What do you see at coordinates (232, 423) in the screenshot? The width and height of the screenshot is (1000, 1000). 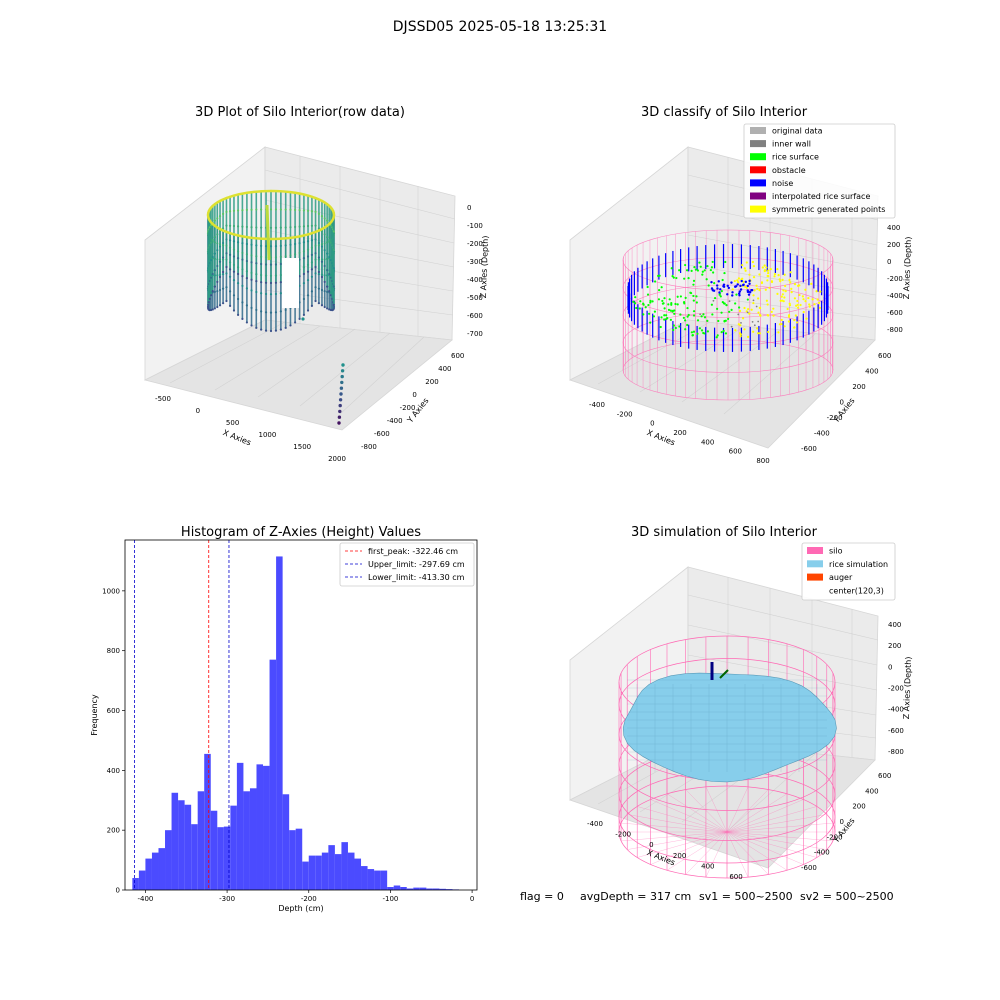 I see `panel1-x-tick-2: 500` at bounding box center [232, 423].